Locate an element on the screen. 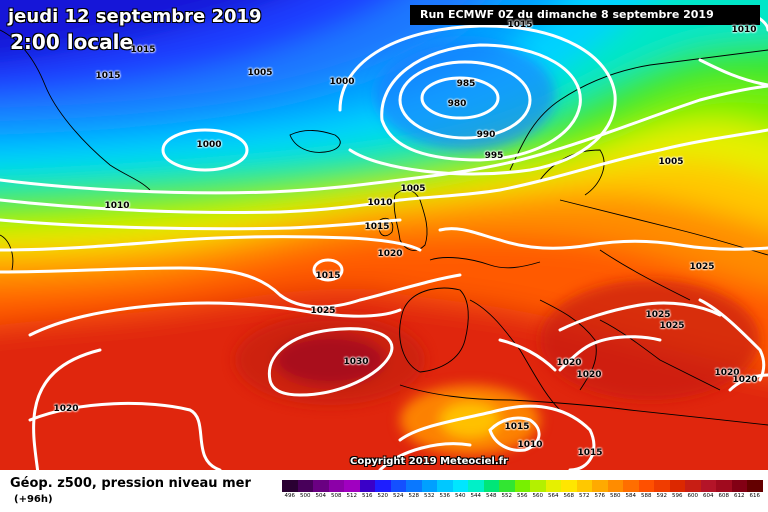 Image resolution: width=768 pixels, height=512 pixels. scale-step: 536 is located at coordinates (445, 491).